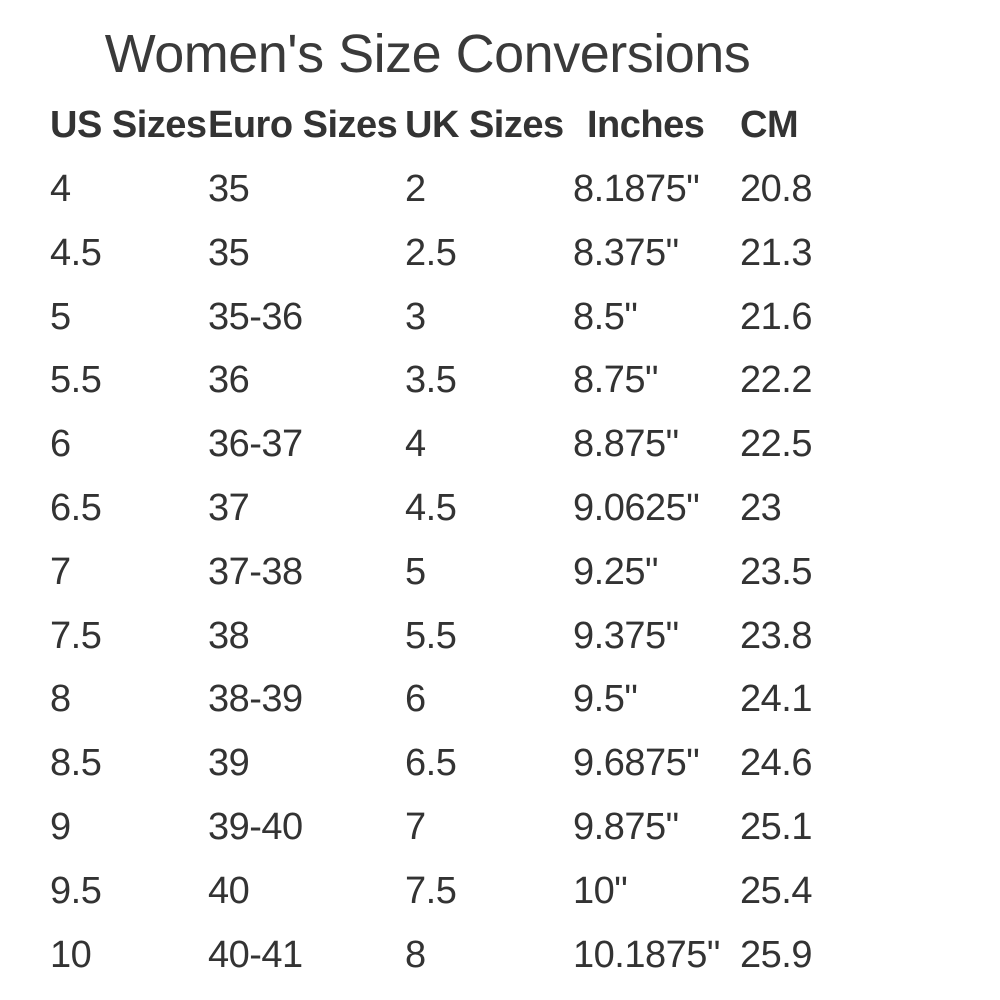 The image size is (1000, 1000). I want to click on table-row: 9.5 40 7.5 10" 25.4, so click(431, 891).